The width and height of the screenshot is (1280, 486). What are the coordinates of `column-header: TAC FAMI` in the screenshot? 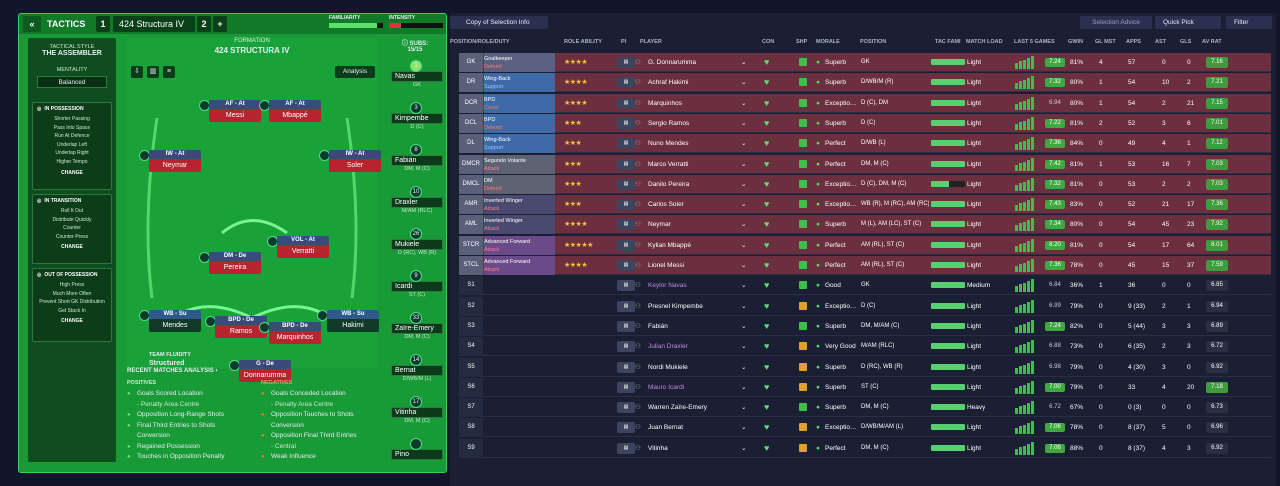 It's located at (948, 42).